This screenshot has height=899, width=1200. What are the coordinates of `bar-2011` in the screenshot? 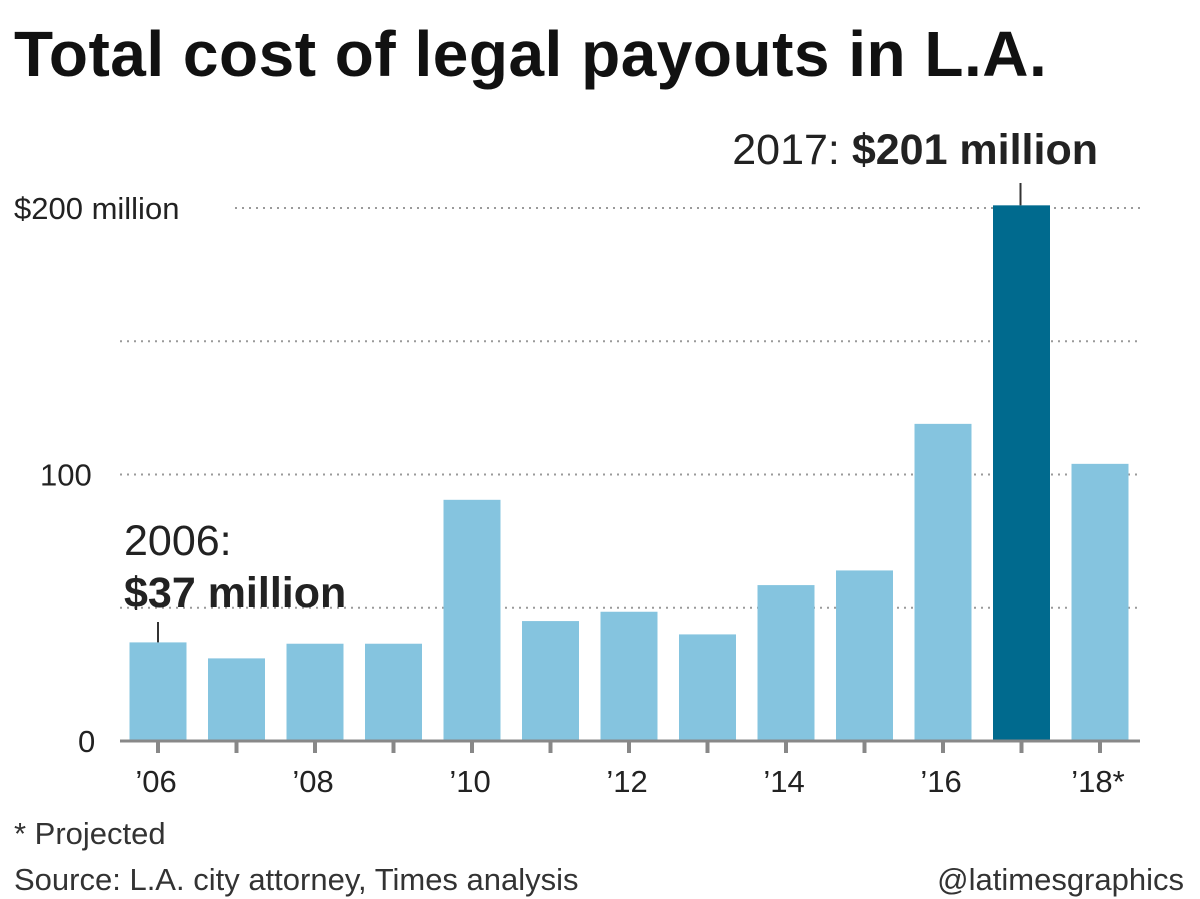 It's located at (550, 681).